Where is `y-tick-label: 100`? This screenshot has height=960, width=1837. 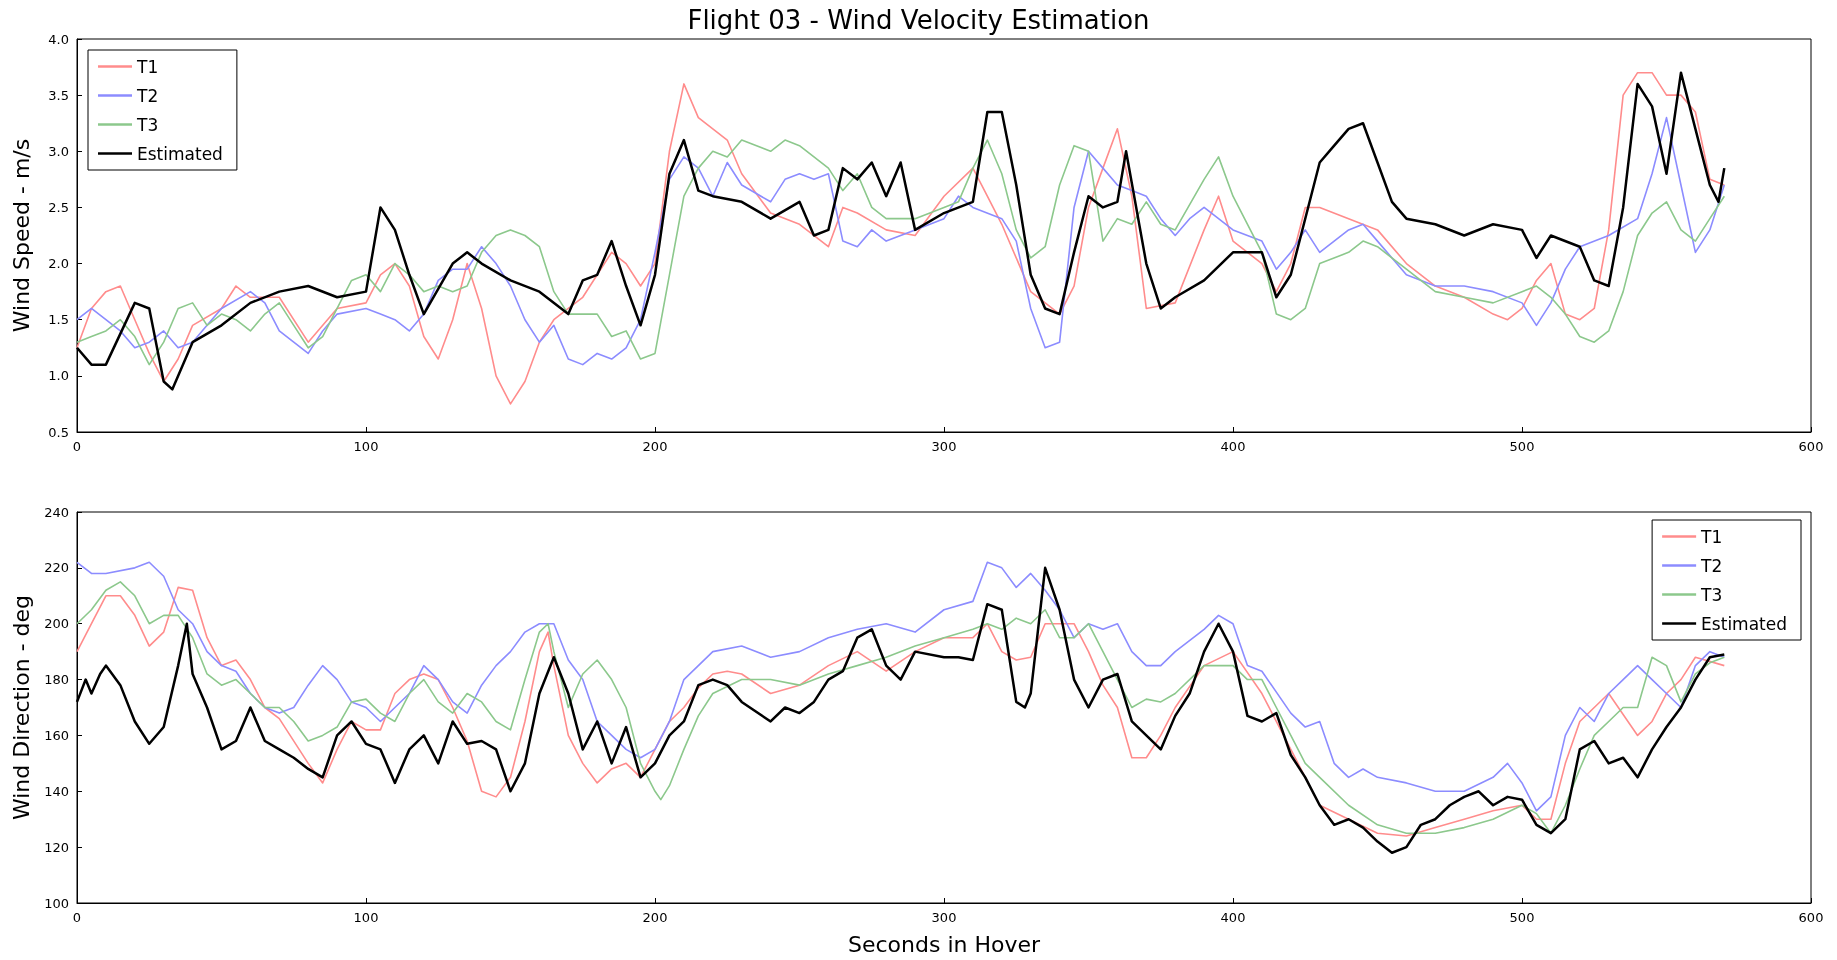
y-tick-label: 100 is located at coordinates (56, 903).